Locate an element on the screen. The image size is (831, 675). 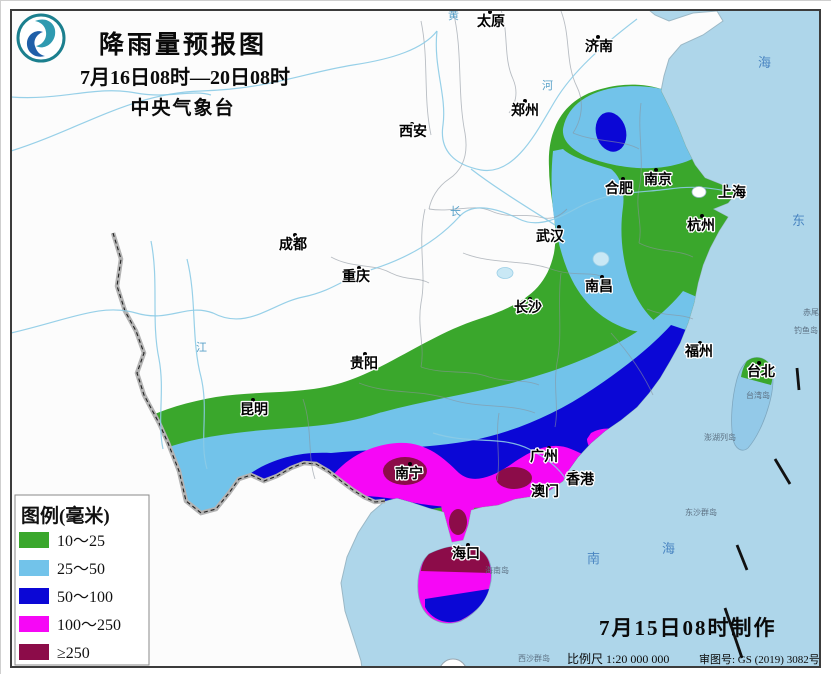
river-label: 河 is located at coordinates (547, 85).